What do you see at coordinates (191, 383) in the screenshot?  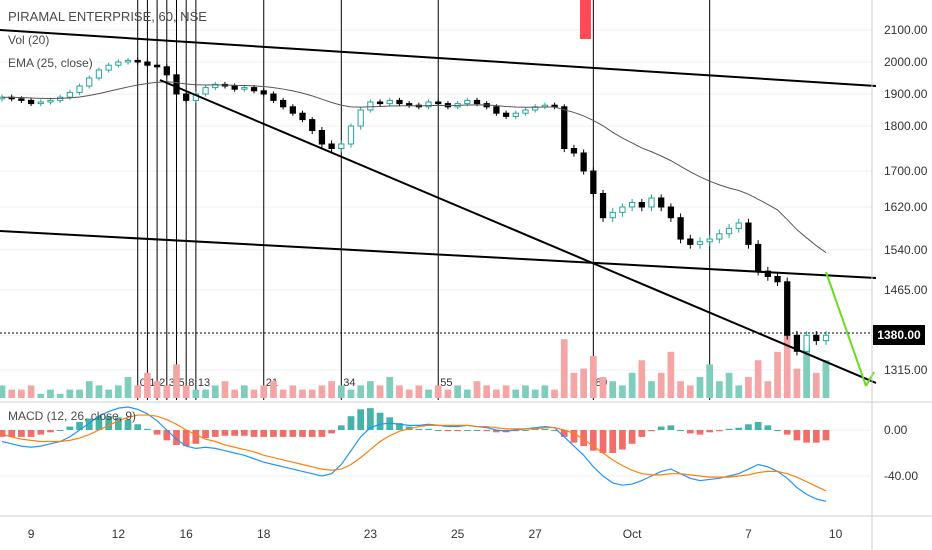 I see `fib-label: 8` at bounding box center [191, 383].